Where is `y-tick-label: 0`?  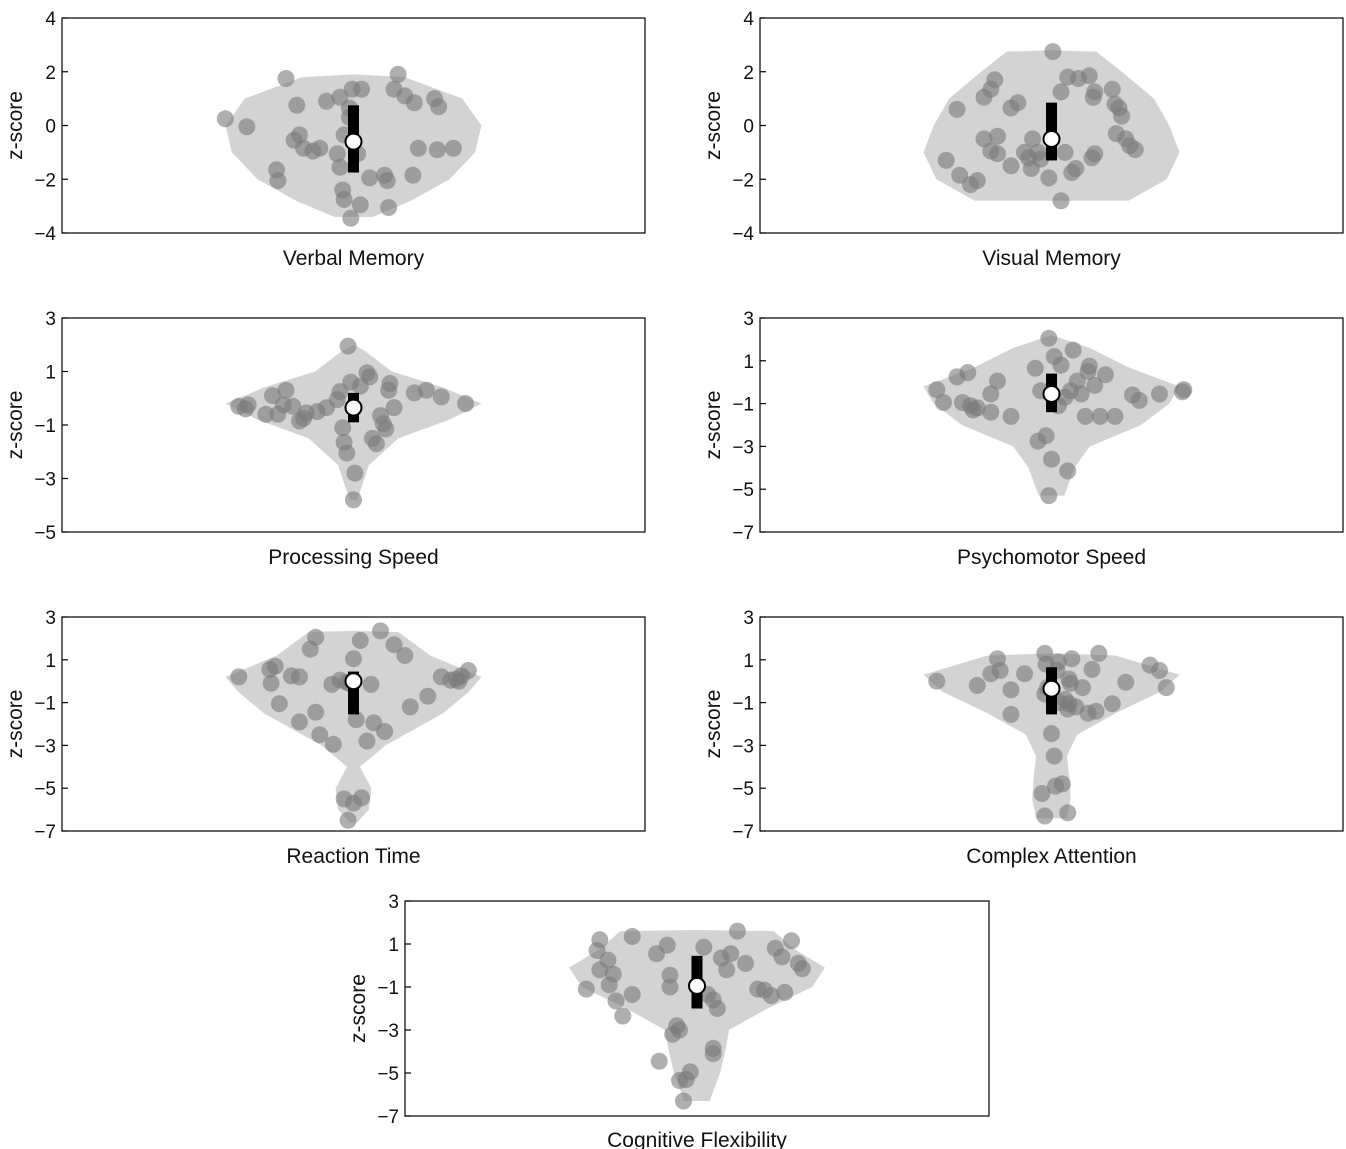 y-tick-label: 0 is located at coordinates (50, 127).